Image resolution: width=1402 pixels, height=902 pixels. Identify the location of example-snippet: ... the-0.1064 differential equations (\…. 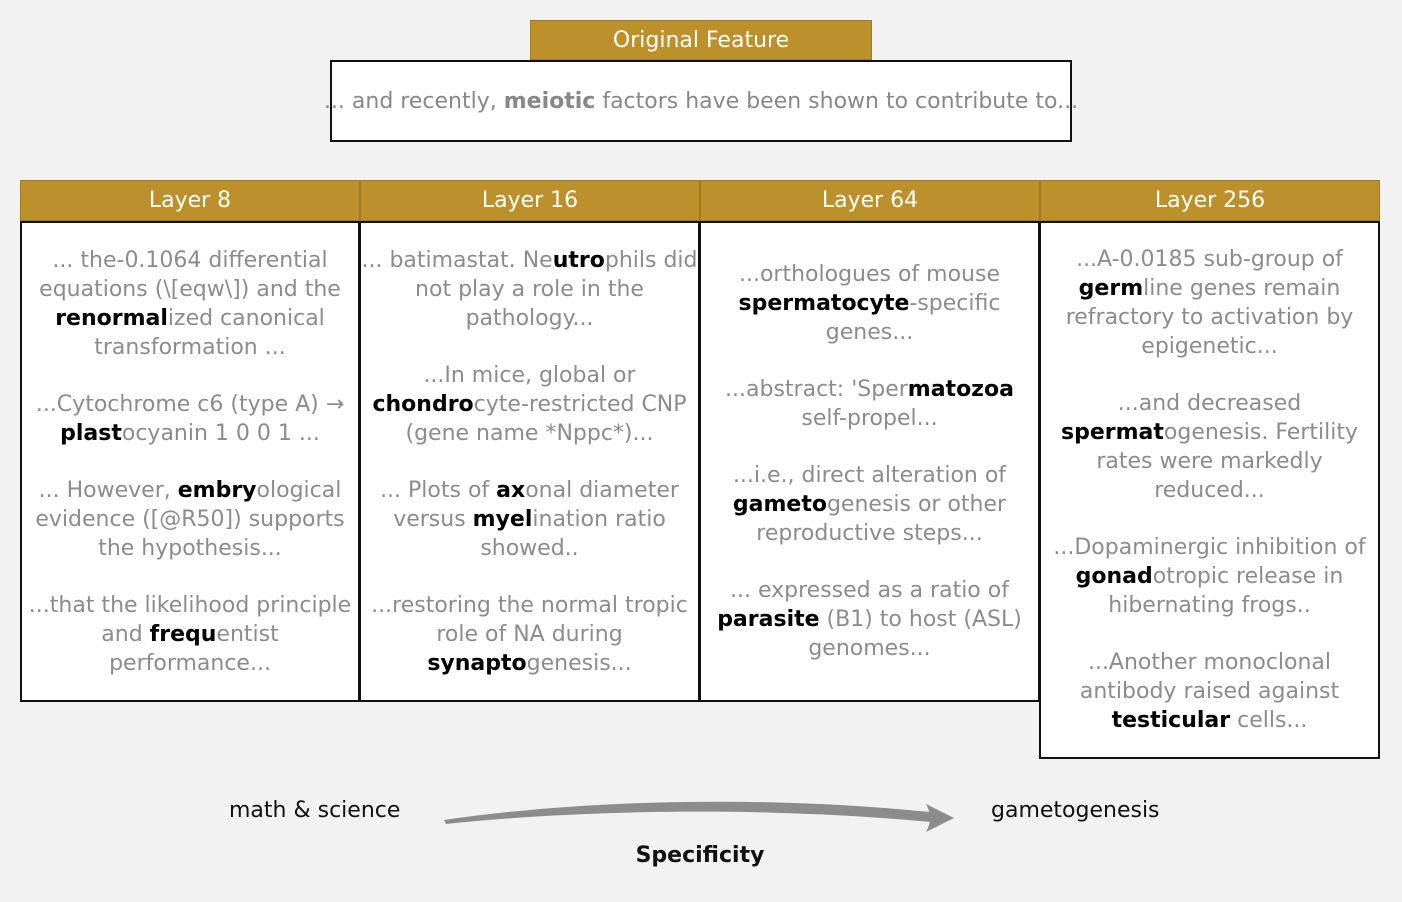
(190, 304).